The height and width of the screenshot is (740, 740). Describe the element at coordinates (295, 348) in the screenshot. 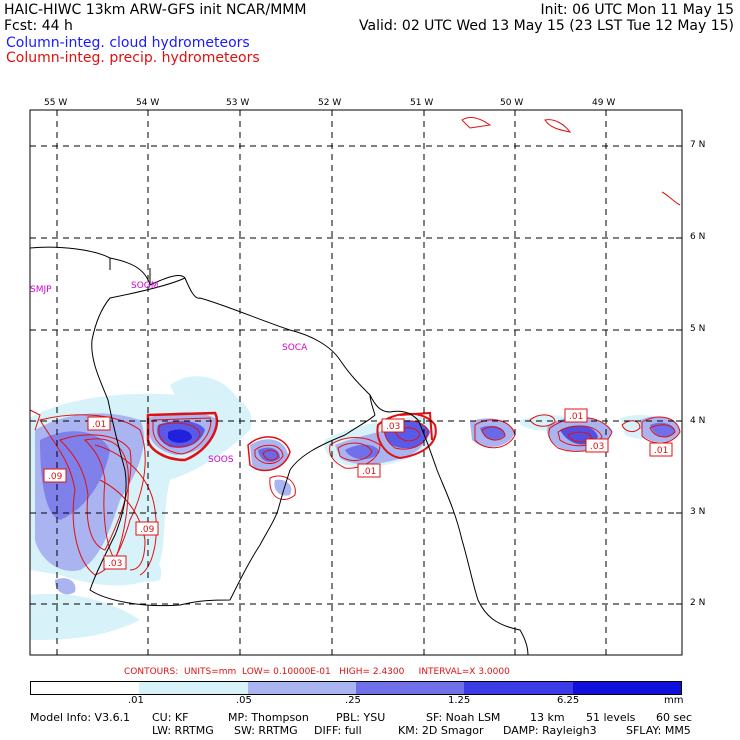

I see `station-soca: SOCA` at that location.